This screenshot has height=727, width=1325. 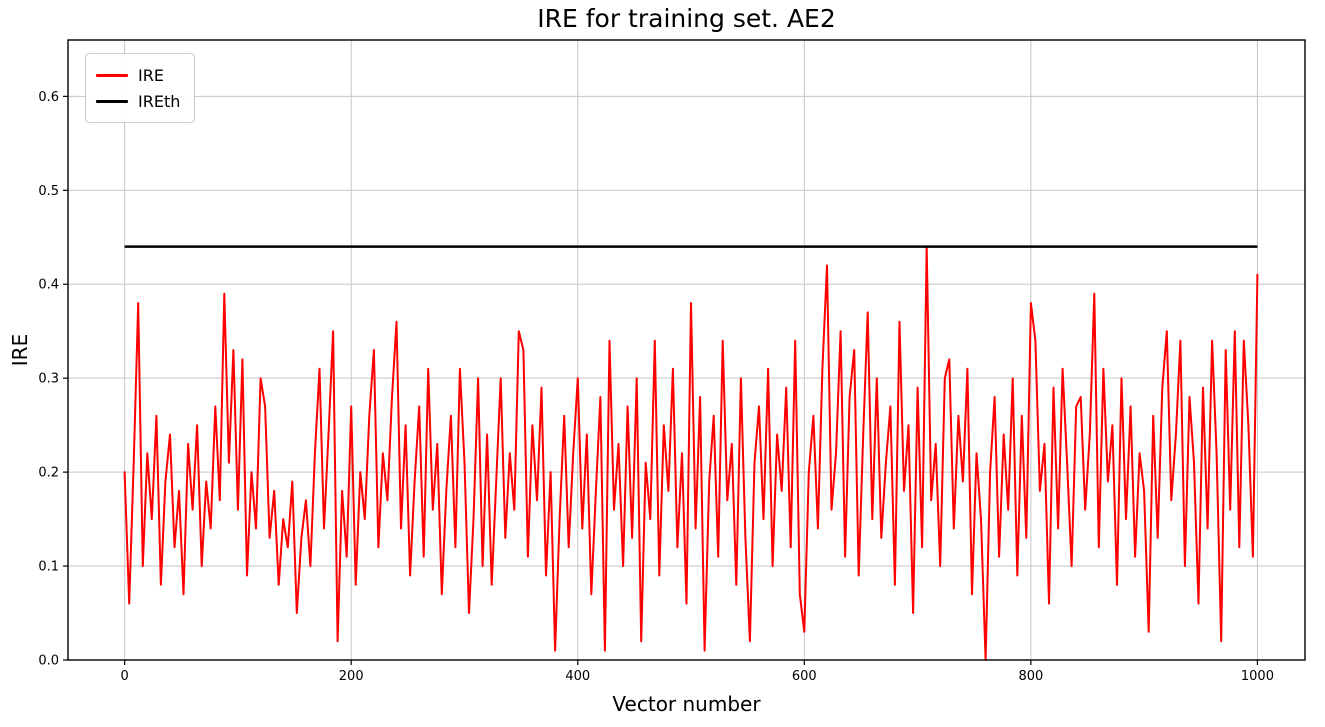 What do you see at coordinates (151, 75) in the screenshot?
I see `legend-label-ire: IRE` at bounding box center [151, 75].